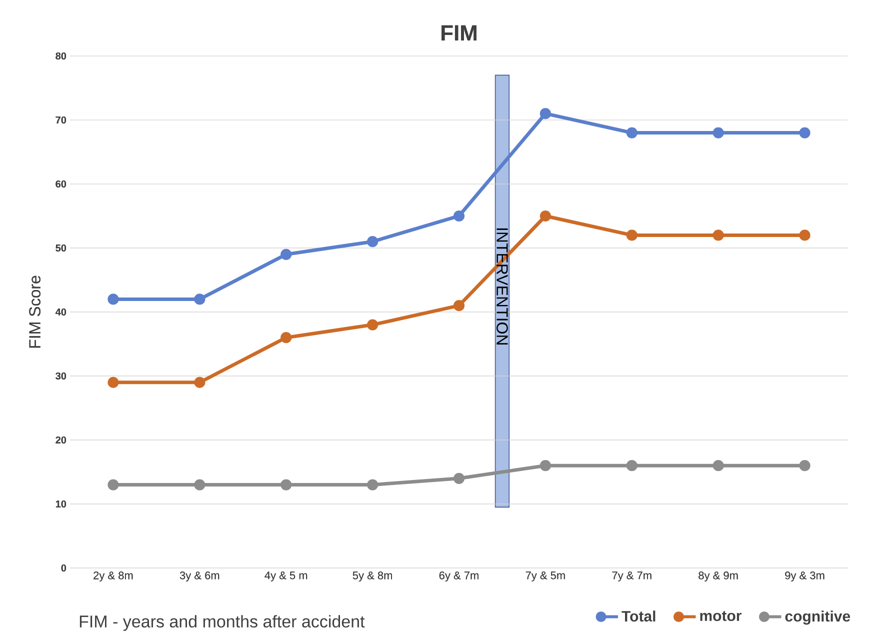 Image resolution: width=879 pixels, height=634 pixels. What do you see at coordinates (61, 56) in the screenshot?
I see `y-tick-label: 80` at bounding box center [61, 56].